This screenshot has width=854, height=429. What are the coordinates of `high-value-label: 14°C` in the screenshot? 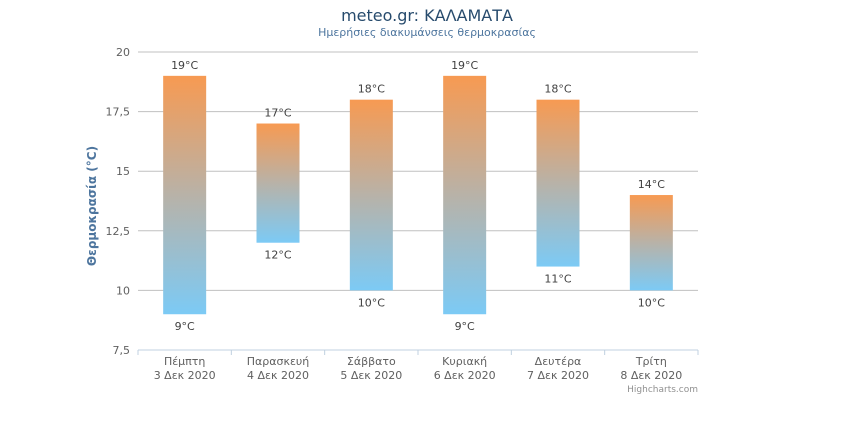 It's located at (651, 184).